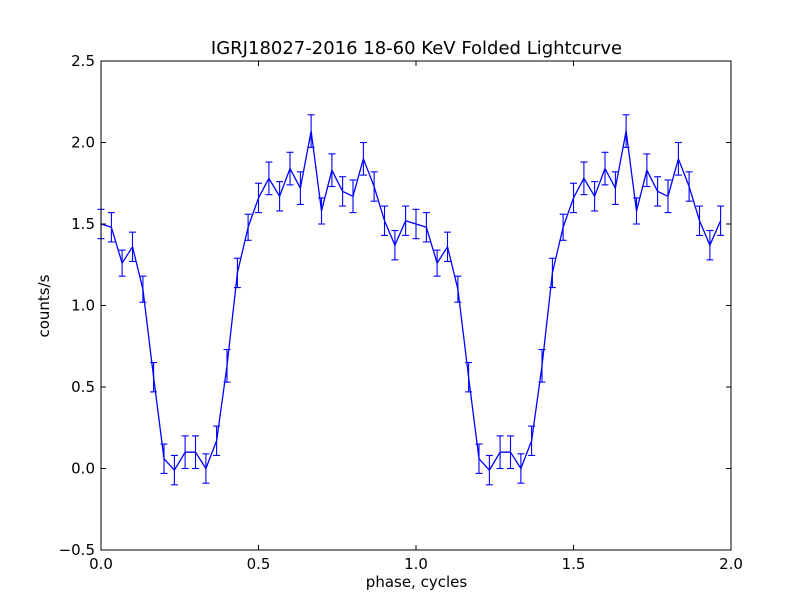 This screenshot has width=812, height=616. Describe the element at coordinates (77, 550) in the screenshot. I see `y-tick-label: −0.5` at that location.